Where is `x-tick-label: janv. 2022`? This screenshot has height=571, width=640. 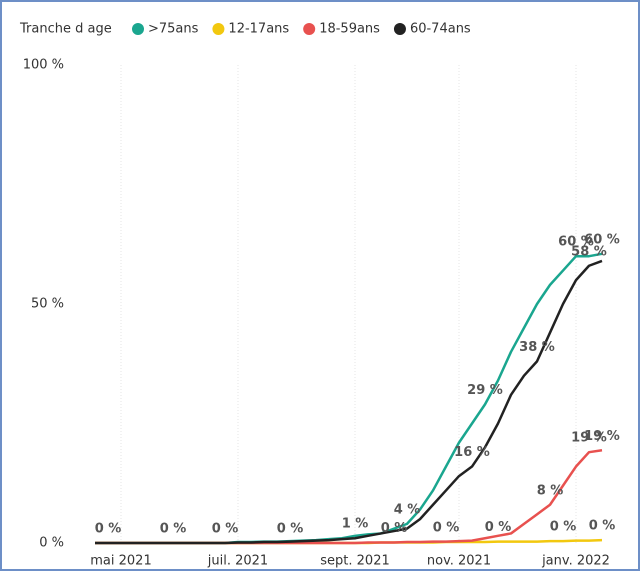 x-tick-label: janv. 2022 is located at coordinates (575, 561).